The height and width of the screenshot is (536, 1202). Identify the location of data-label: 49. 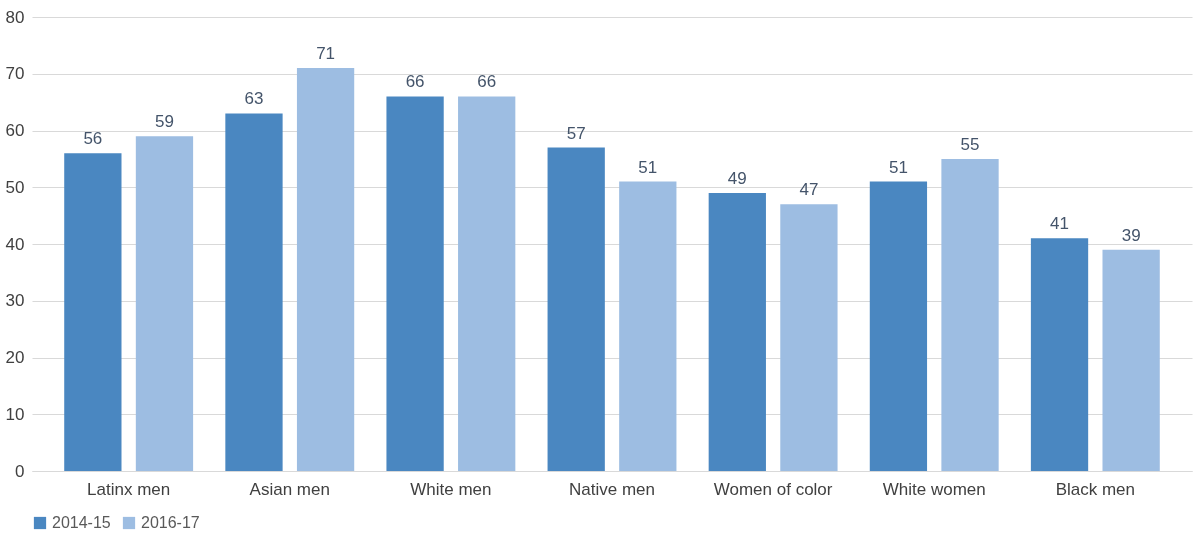
(737, 178).